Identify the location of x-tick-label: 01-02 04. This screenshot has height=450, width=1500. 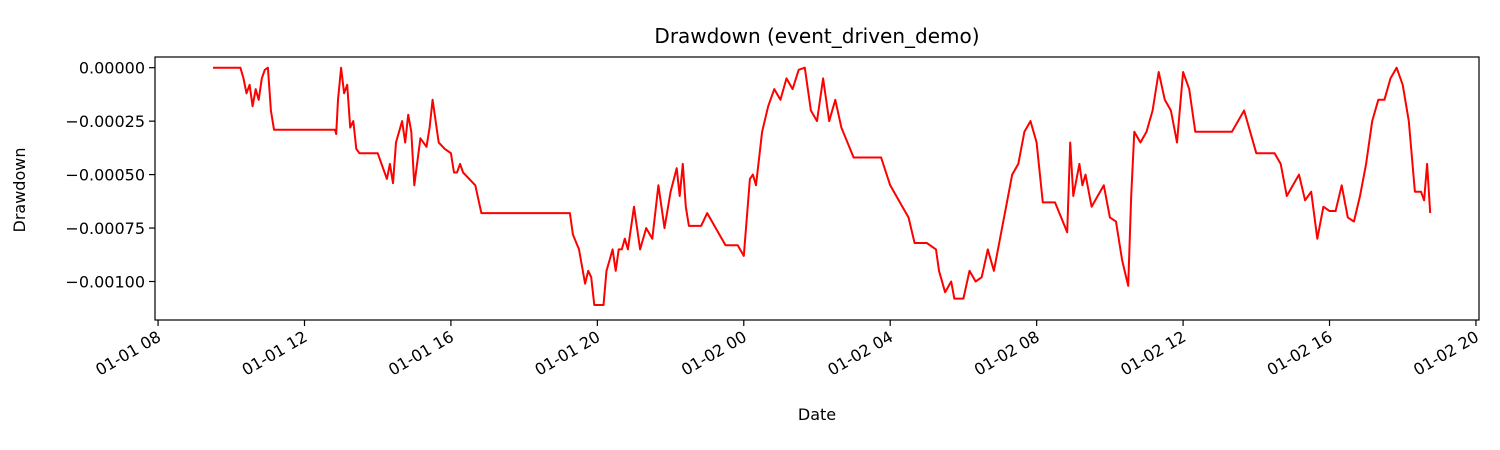
(860, 353).